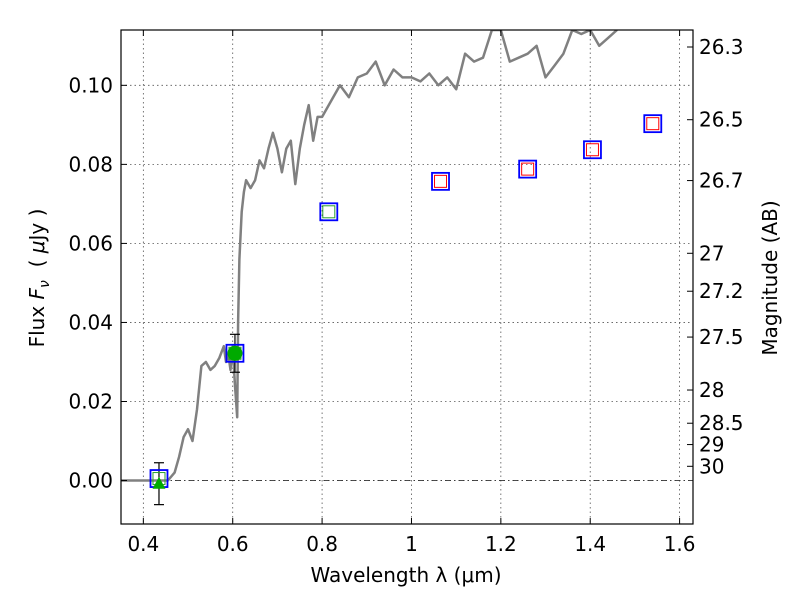 Image resolution: width=800 pixels, height=600 pixels. Describe the element at coordinates (590, 544) in the screenshot. I see `x-tick-label: 1.4` at that location.